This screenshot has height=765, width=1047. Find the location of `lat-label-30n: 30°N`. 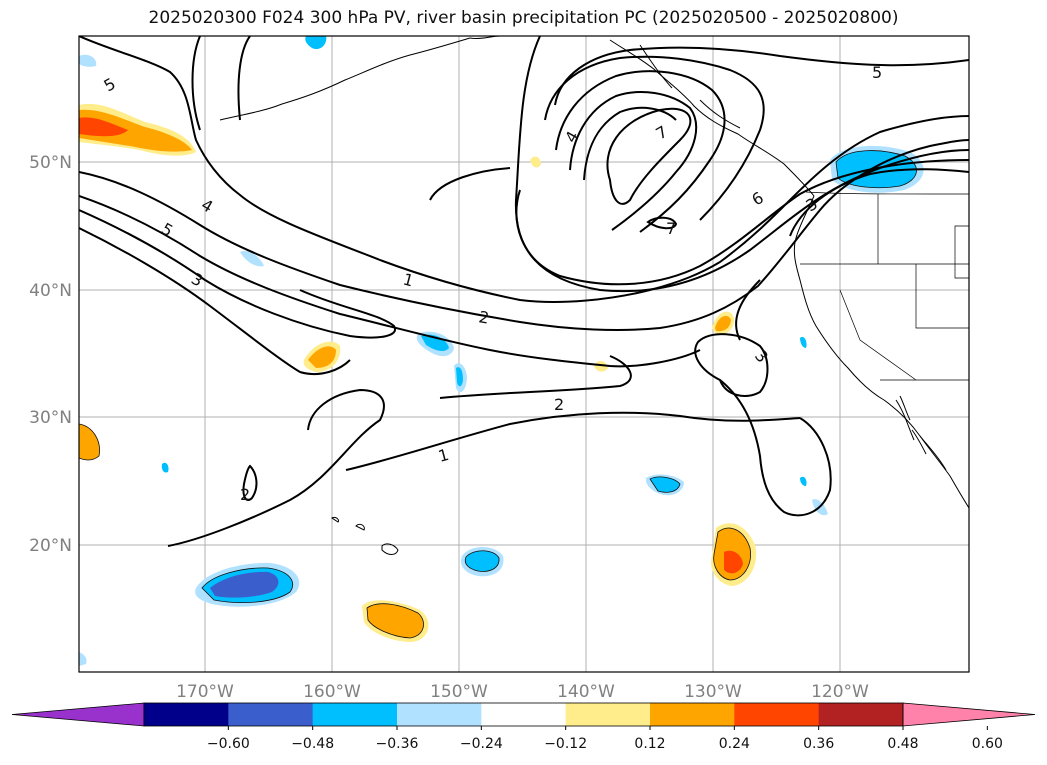

lat-label-30n: 30°N is located at coordinates (50, 418).